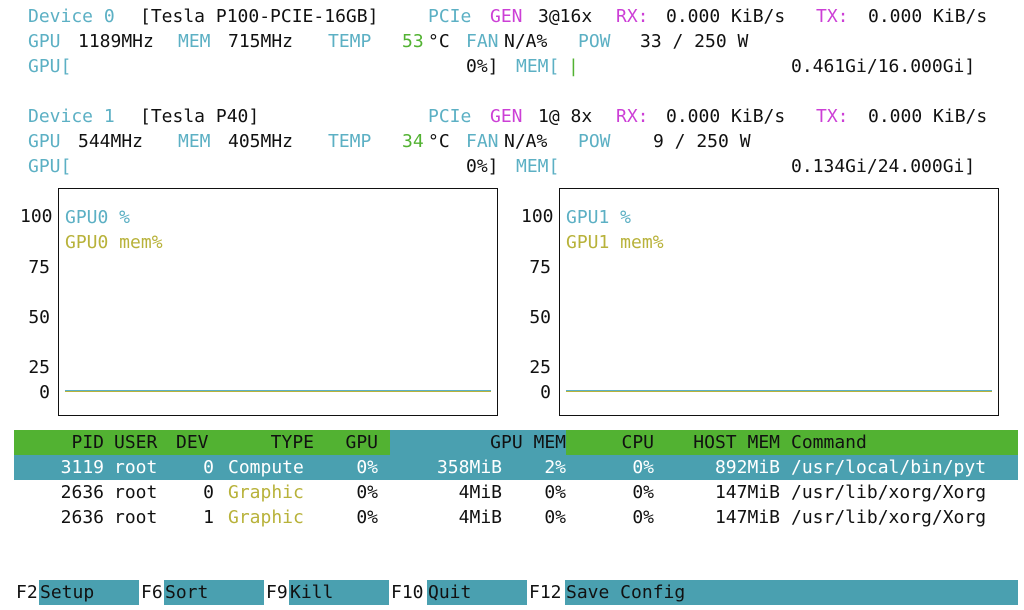  I want to click on gen-label: GEN, so click(506, 116).